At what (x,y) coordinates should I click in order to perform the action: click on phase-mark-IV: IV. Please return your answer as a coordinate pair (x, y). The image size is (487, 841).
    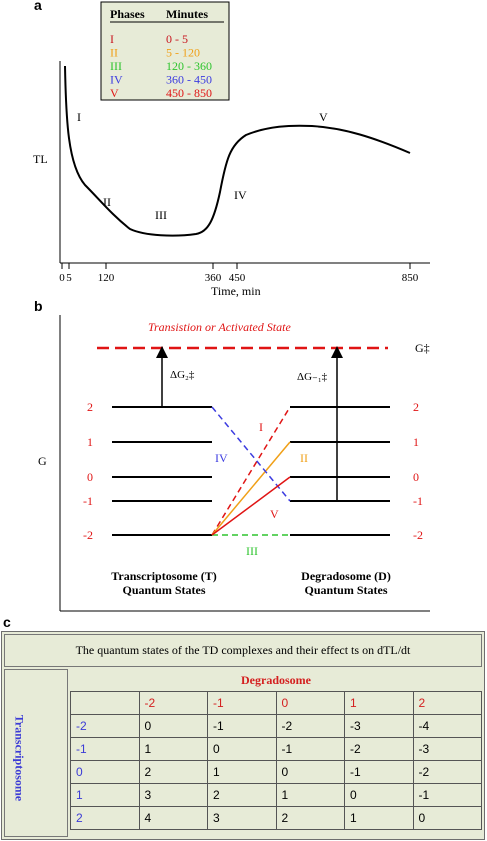
    Looking at the image, I should click on (221, 458).